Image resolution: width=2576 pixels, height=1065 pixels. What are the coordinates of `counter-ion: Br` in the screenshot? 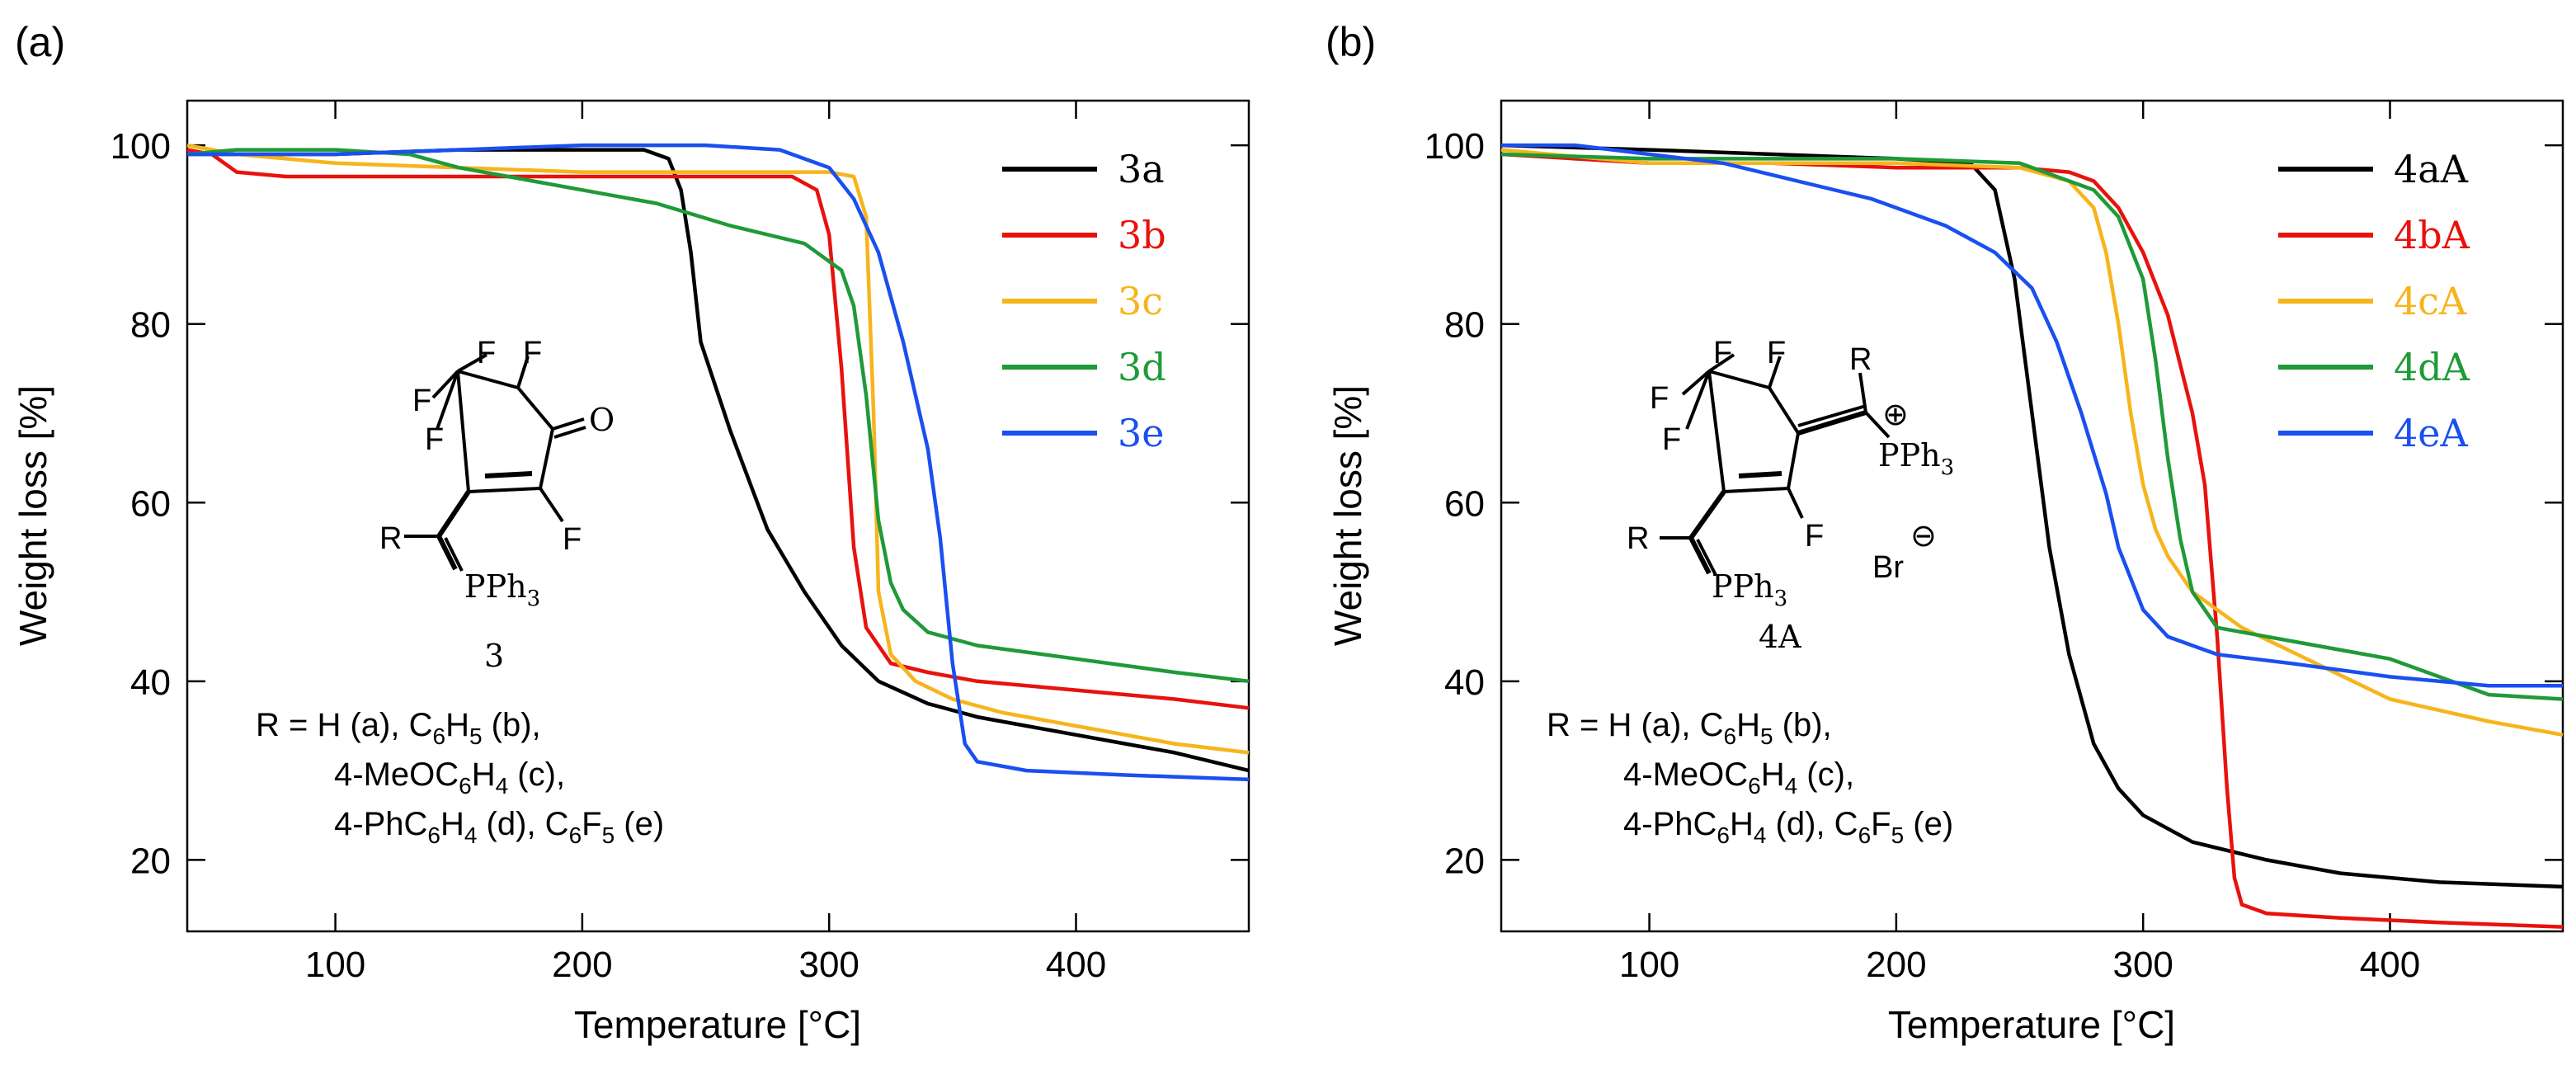 It's located at (1888, 567).